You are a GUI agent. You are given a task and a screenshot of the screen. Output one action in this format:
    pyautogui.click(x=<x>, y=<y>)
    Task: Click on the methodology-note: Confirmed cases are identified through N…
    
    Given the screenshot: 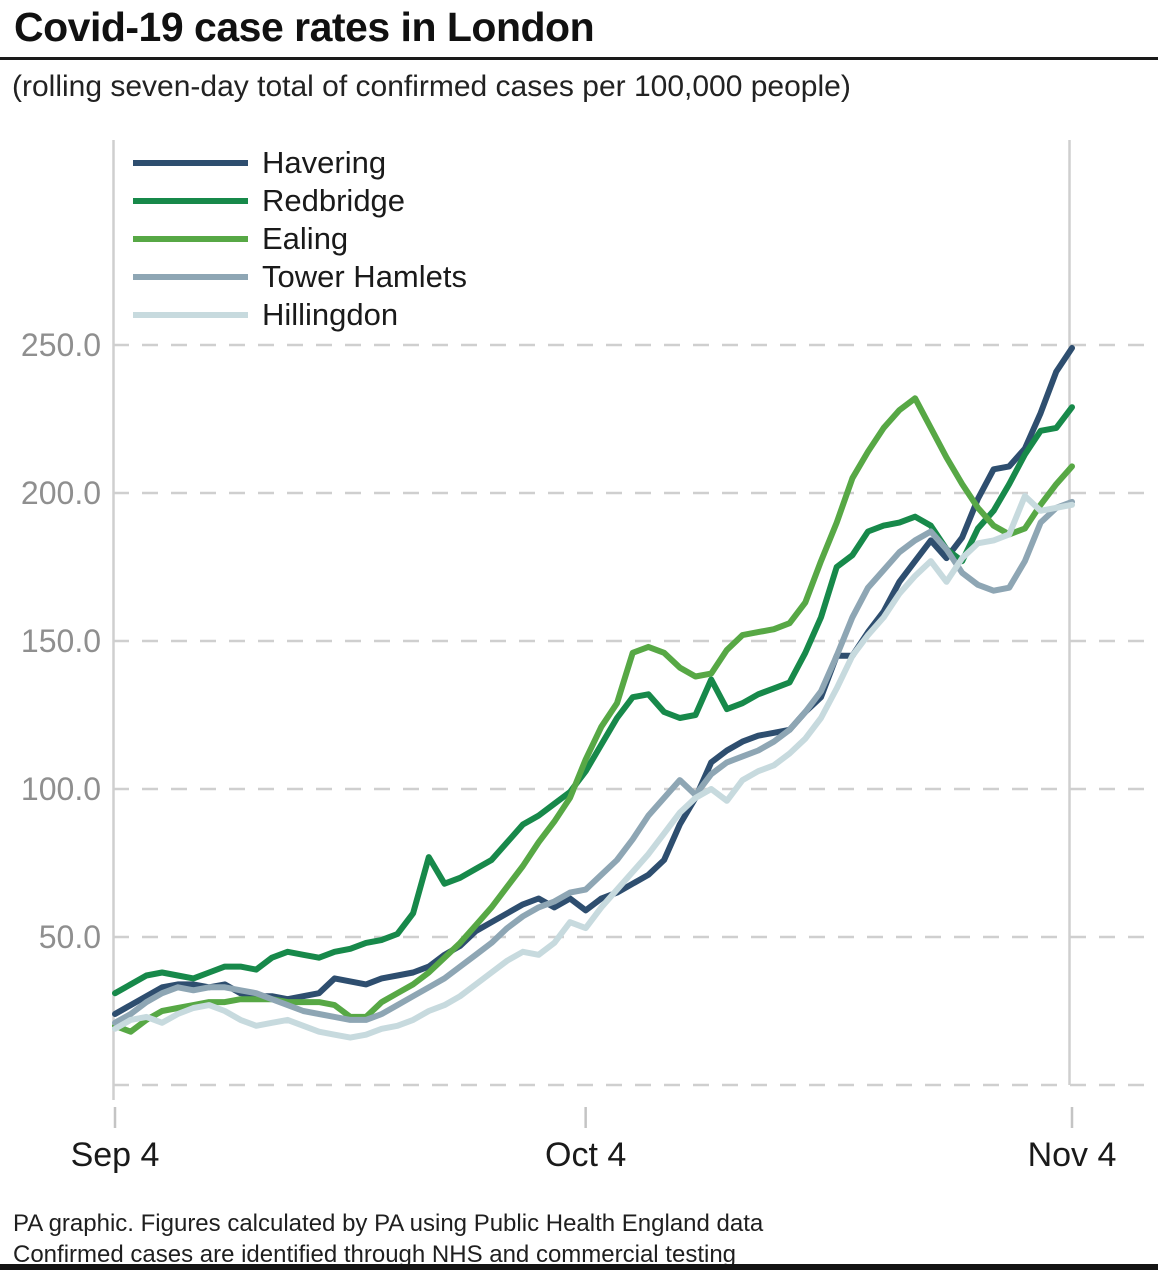 What is the action you would take?
    pyautogui.click(x=375, y=1254)
    